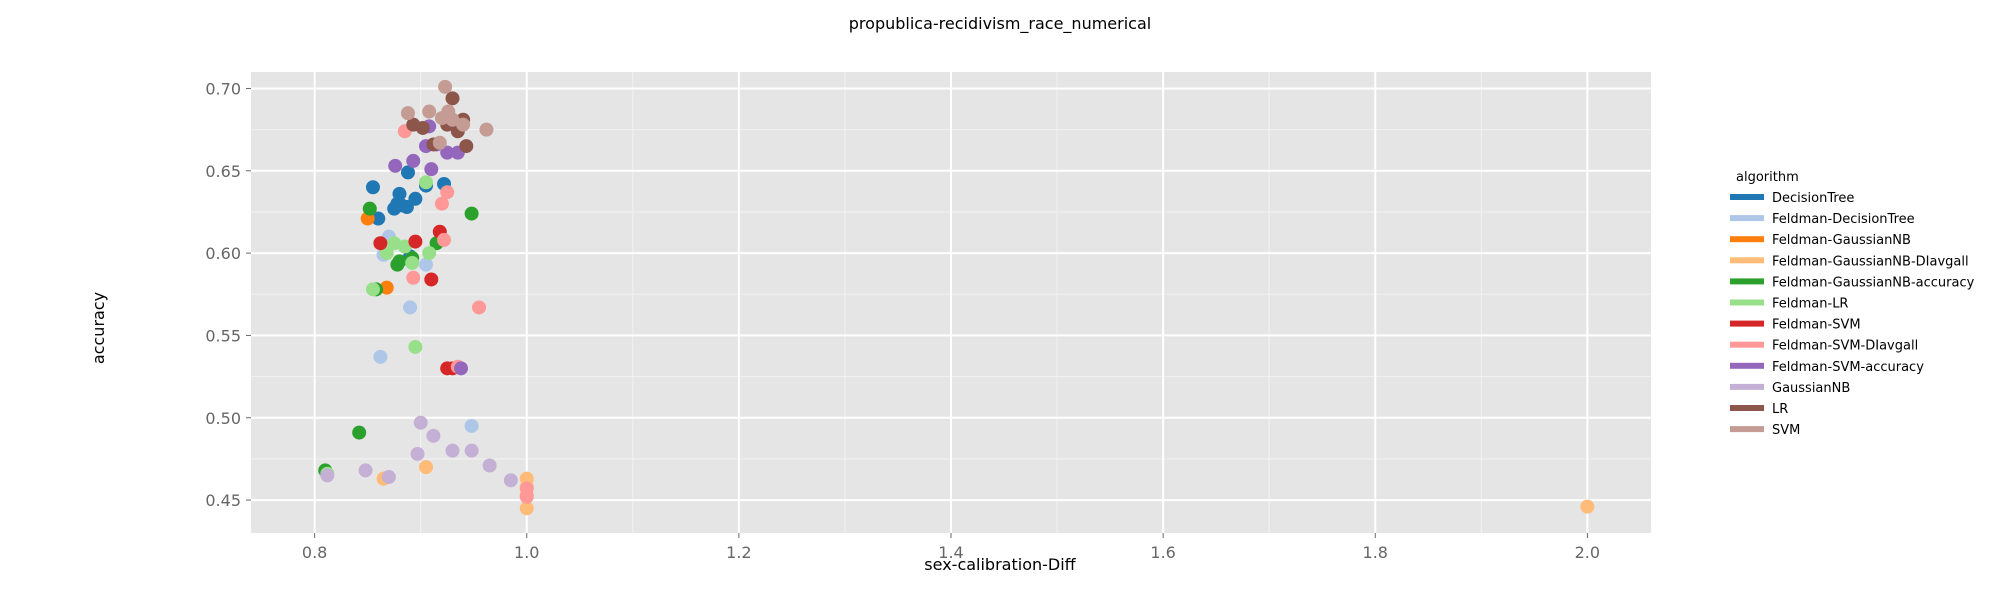 Image resolution: width=2000 pixels, height=600 pixels. Describe the element at coordinates (223, 500) in the screenshot. I see `y-tick-label: 0.45` at that location.